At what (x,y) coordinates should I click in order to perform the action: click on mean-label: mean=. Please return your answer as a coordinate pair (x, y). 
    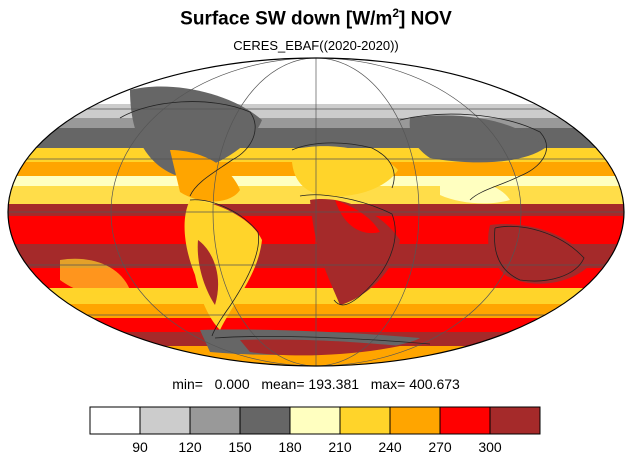
    Looking at the image, I should click on (283, 384).